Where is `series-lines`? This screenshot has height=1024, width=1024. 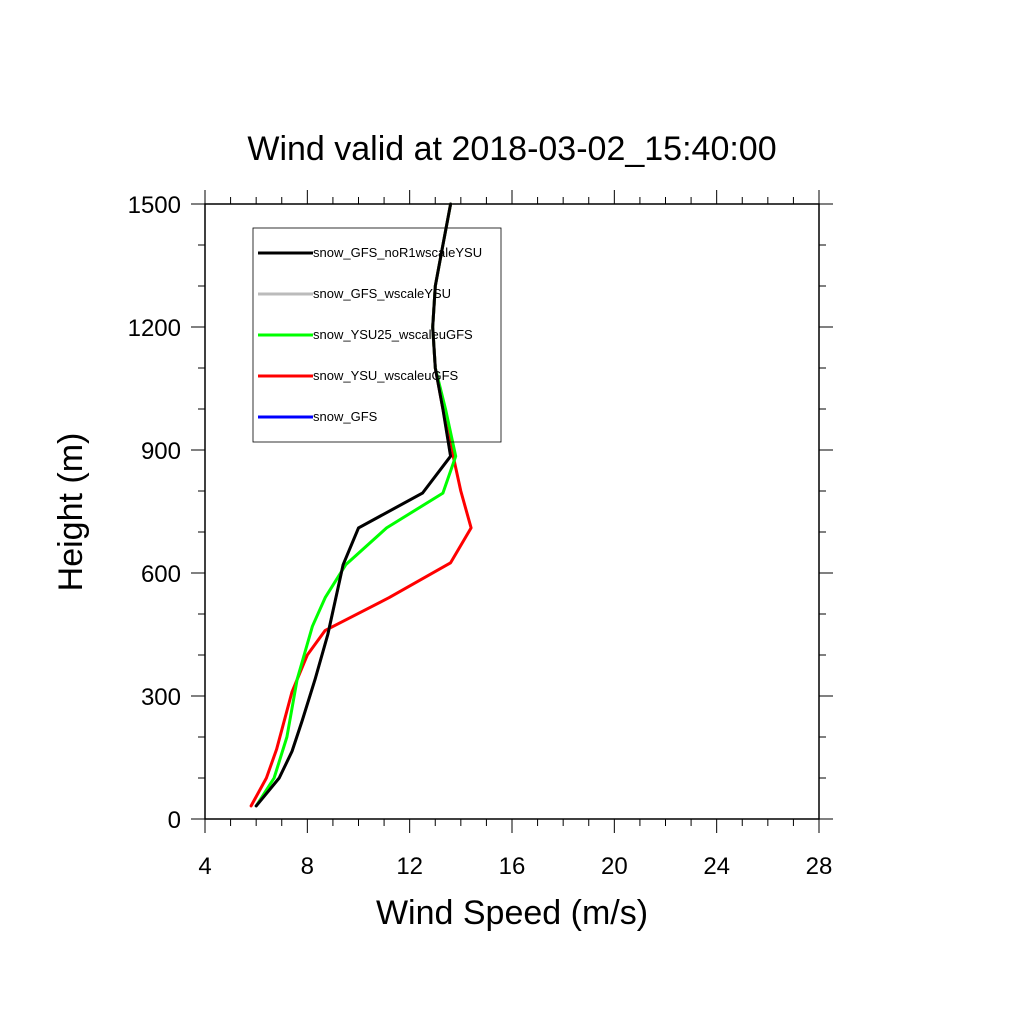
series-lines is located at coordinates (361, 505).